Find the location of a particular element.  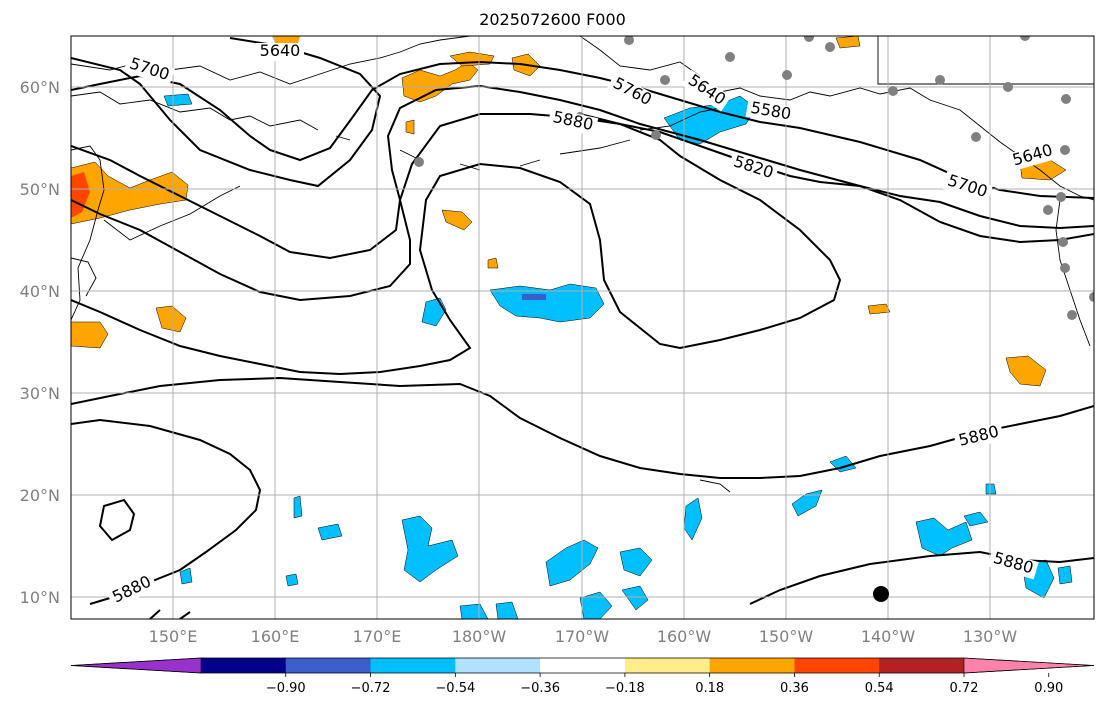

colorbar-outline is located at coordinates (582, 665).